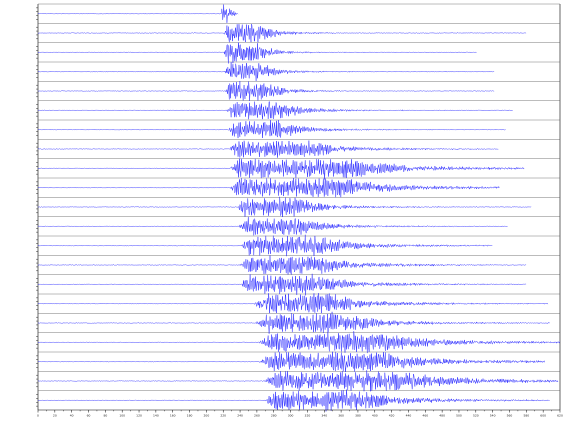 This screenshot has height=440, width=580. Describe the element at coordinates (139, 416) in the screenshot. I see `x-tick-label: 120` at that location.